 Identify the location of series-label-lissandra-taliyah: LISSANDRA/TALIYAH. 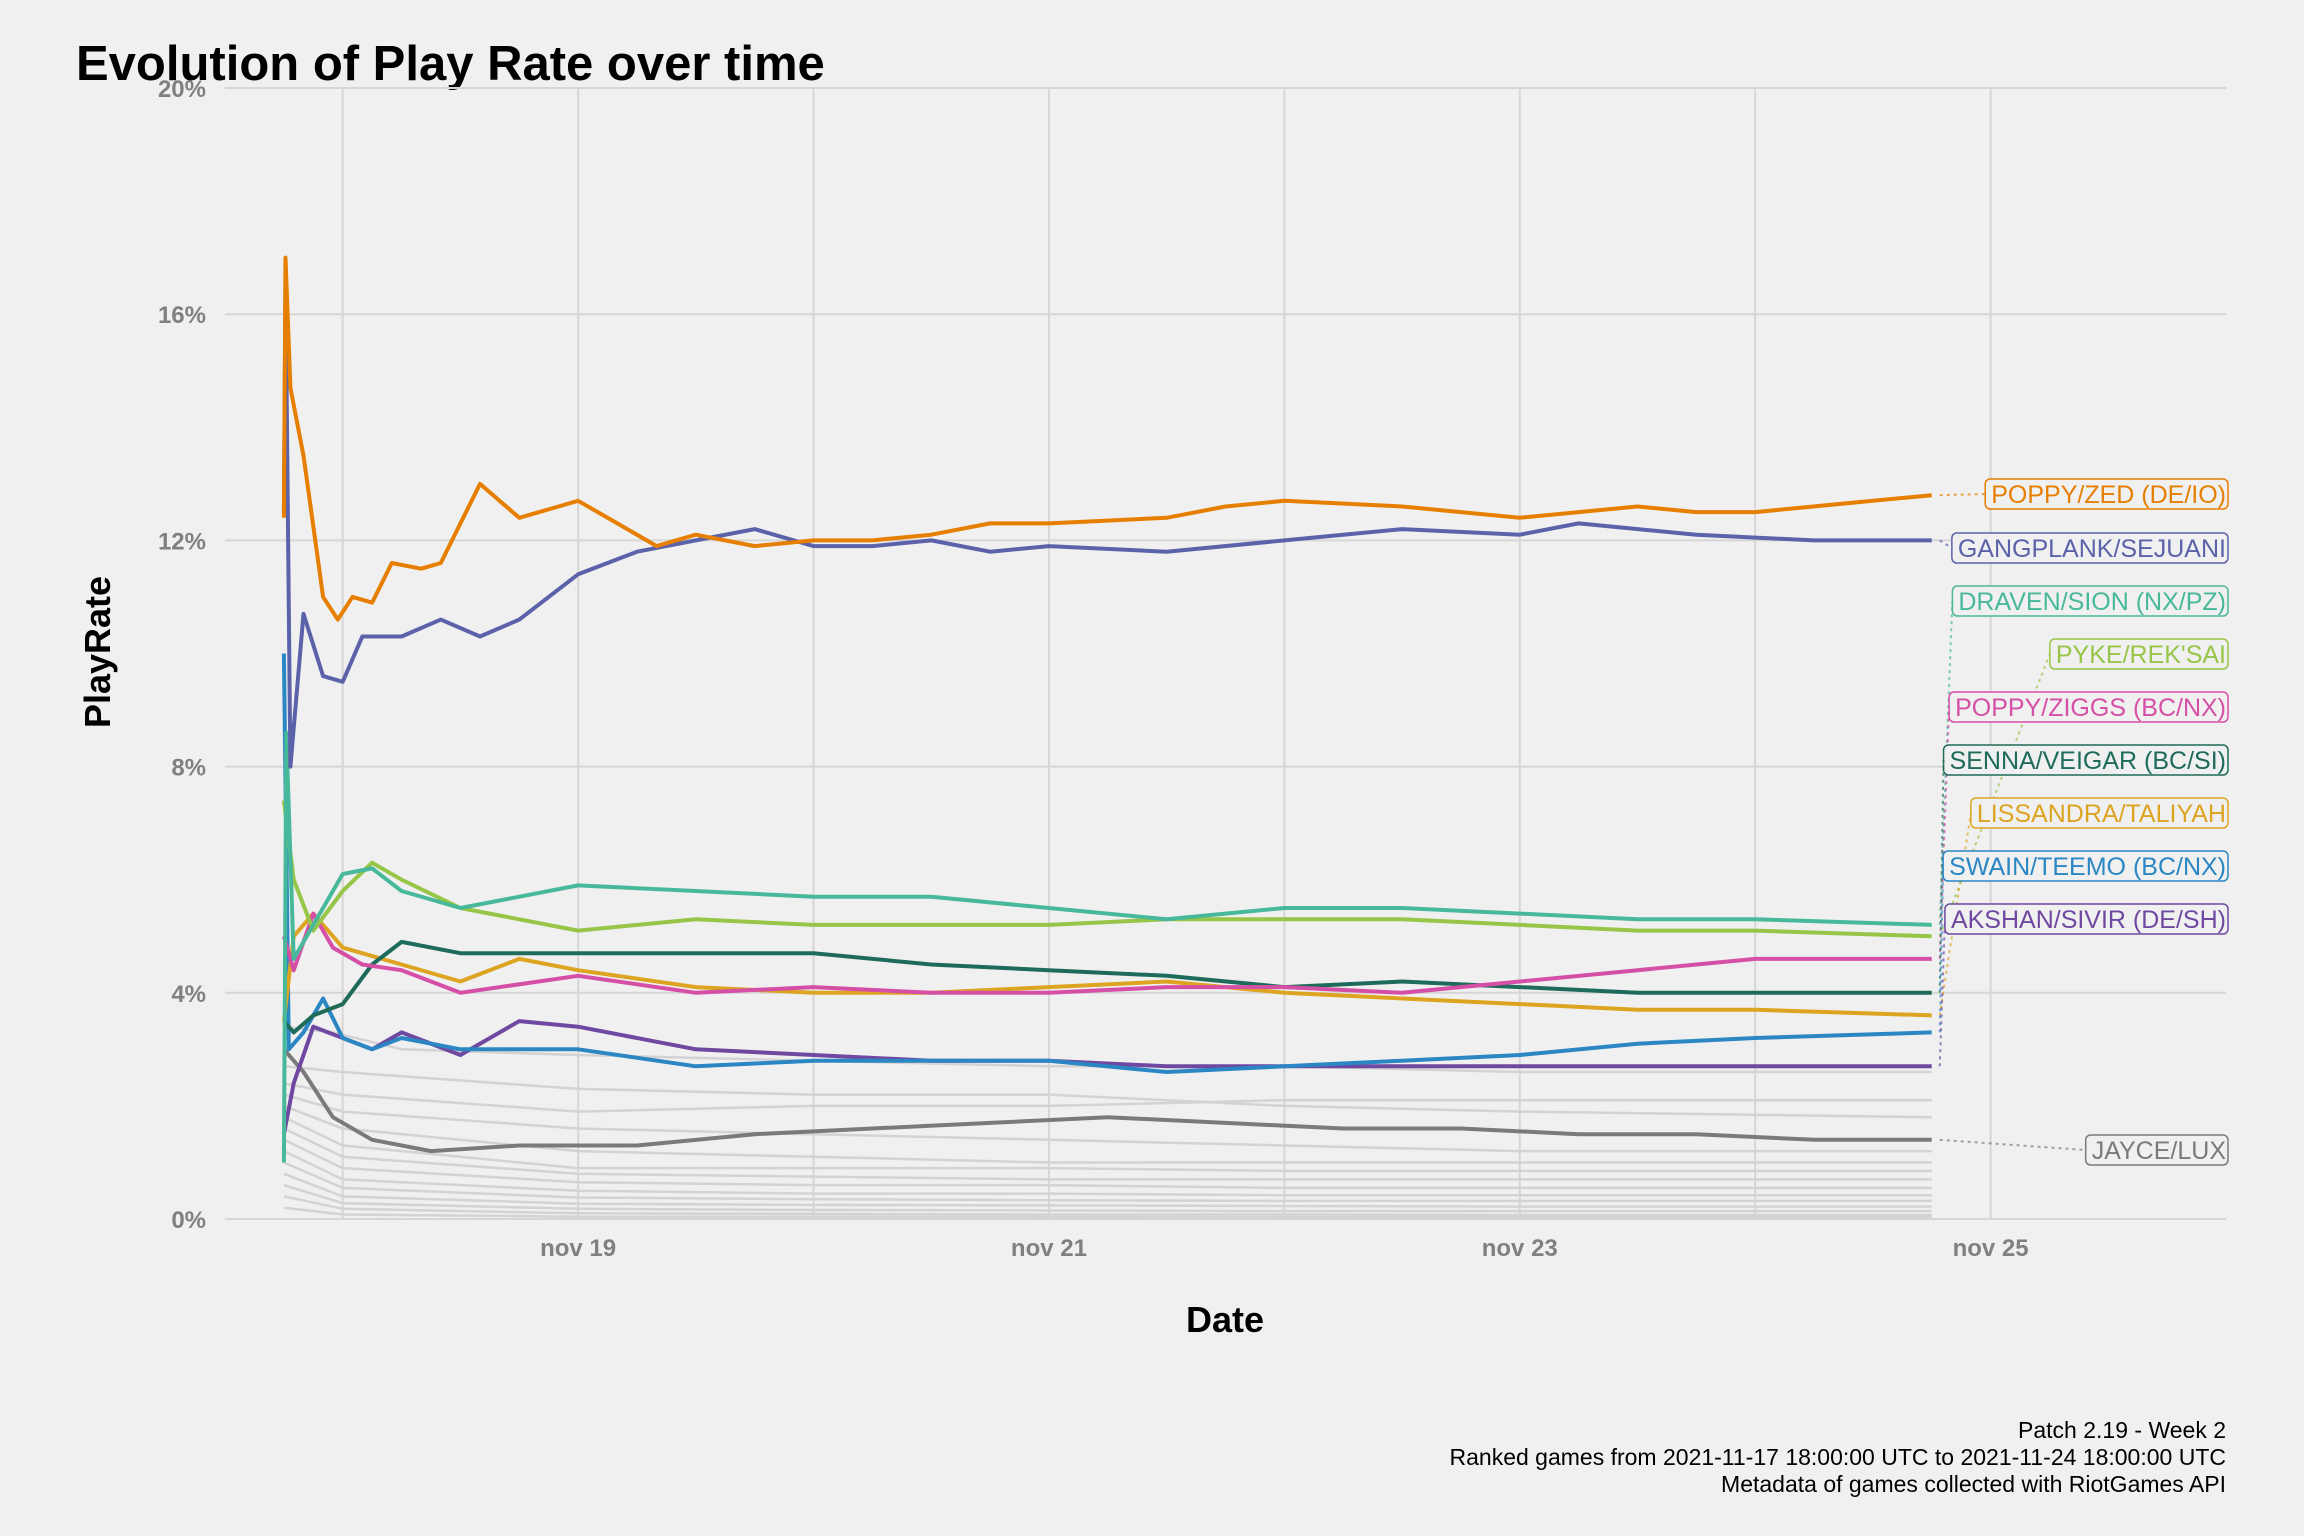
(2101, 814).